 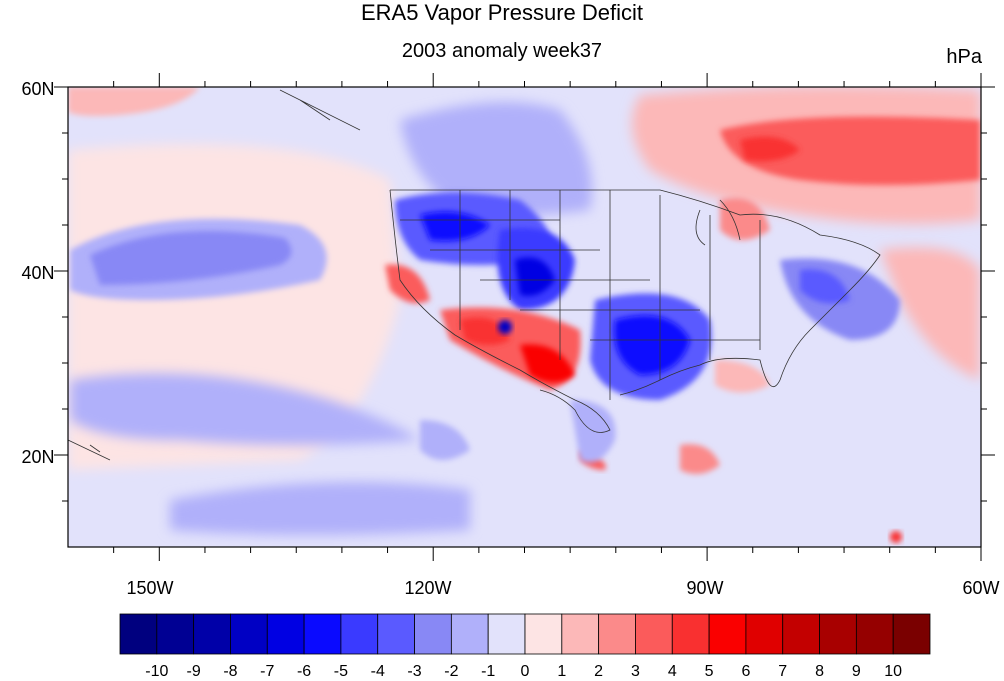 I want to click on lat-label-20n: 20N, so click(x=37, y=457).